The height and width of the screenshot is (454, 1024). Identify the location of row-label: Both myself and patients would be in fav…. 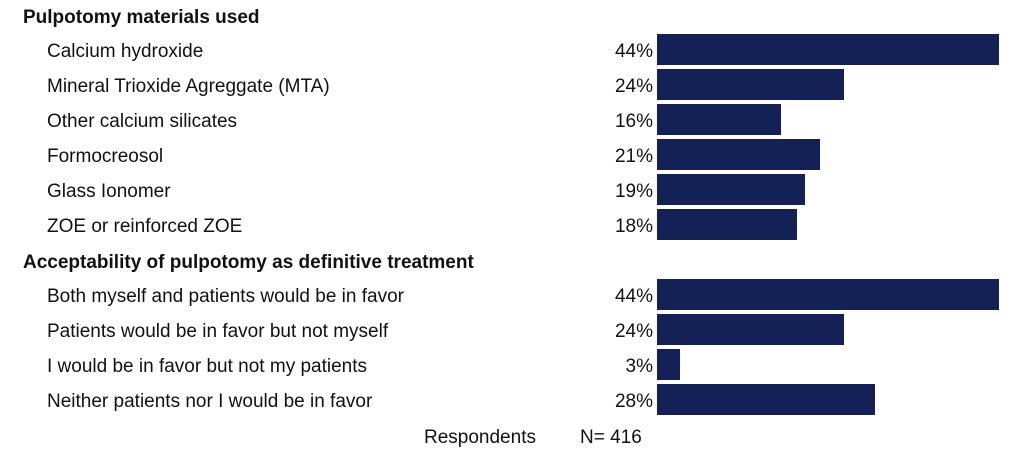
(225, 296).